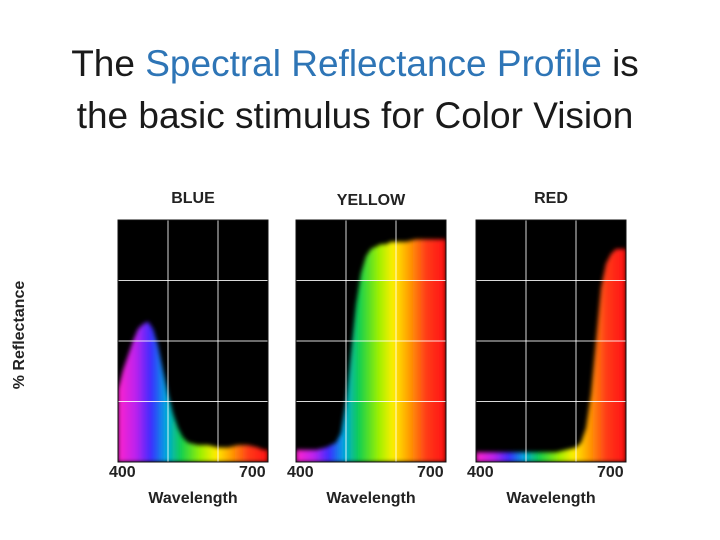  I want to click on panel-yellow, so click(371, 341).